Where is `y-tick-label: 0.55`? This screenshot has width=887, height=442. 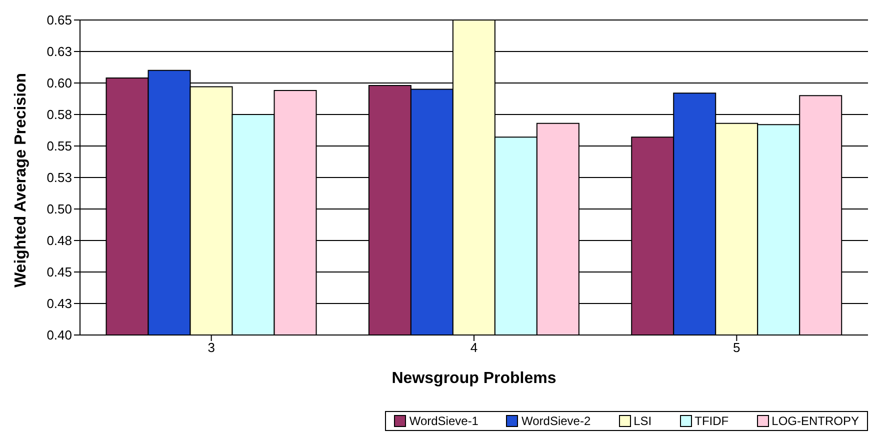
y-tick-label: 0.55 is located at coordinates (59, 146).